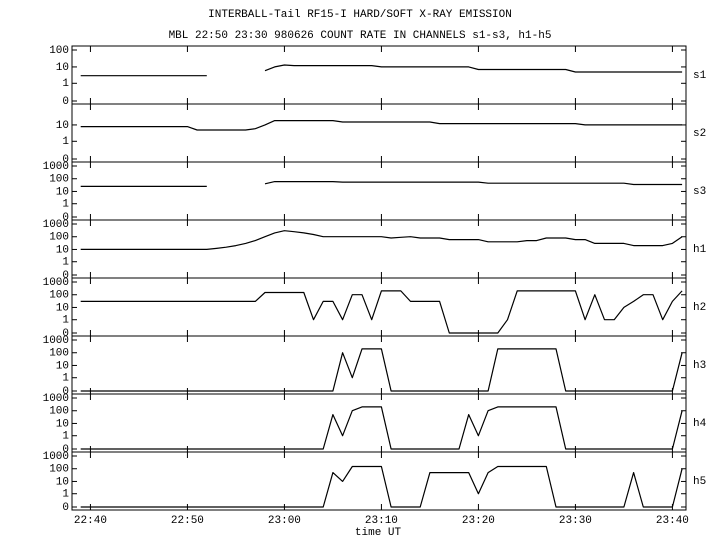  Describe the element at coordinates (699, 192) in the screenshot. I see `panel-label: s3` at that location.